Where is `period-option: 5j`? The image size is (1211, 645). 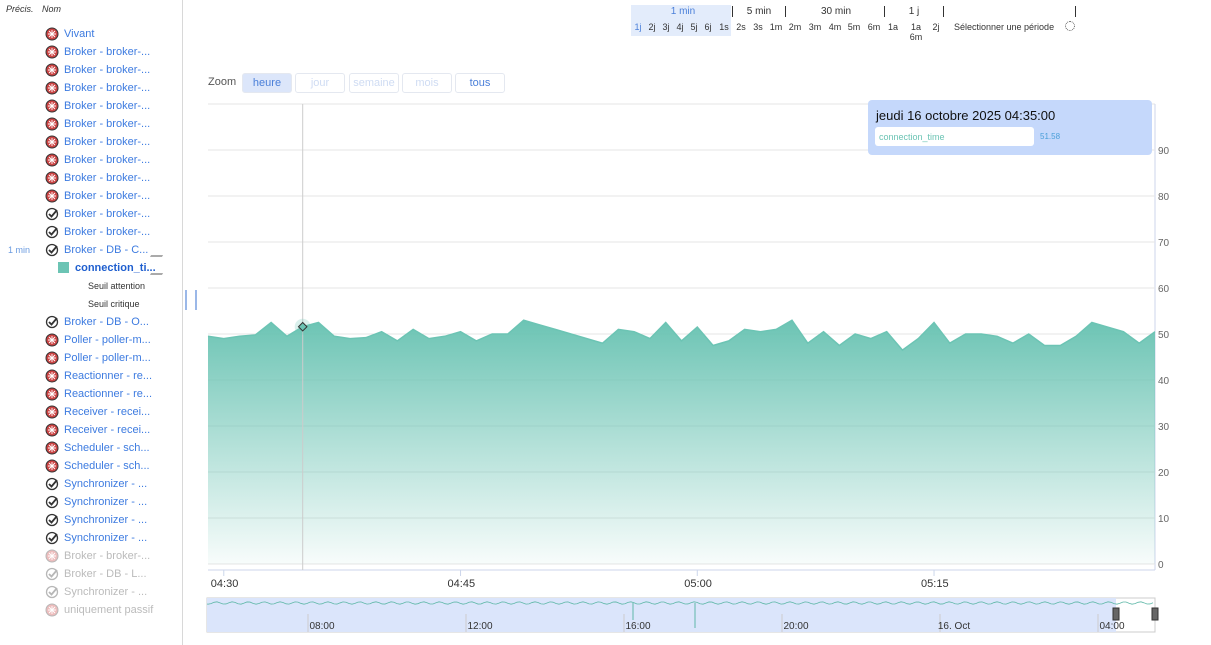 period-option: 5j is located at coordinates (694, 27).